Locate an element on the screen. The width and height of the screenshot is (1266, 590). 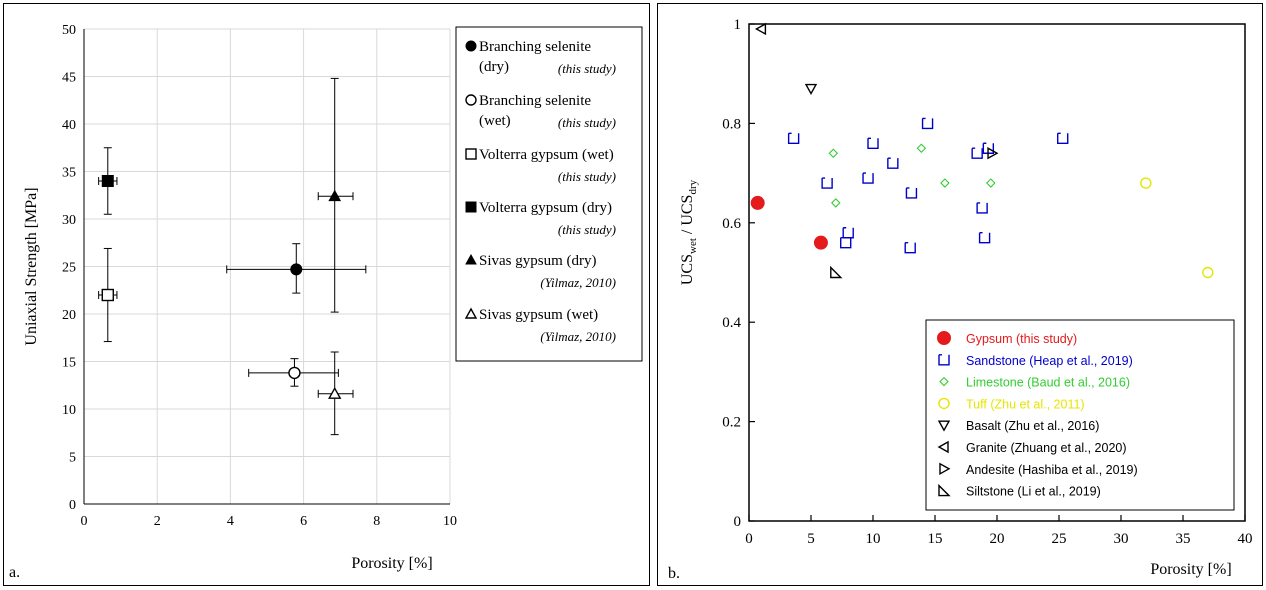
legend-entry: Branching selenite (wet) (this study) is located at coordinates (540, 111).